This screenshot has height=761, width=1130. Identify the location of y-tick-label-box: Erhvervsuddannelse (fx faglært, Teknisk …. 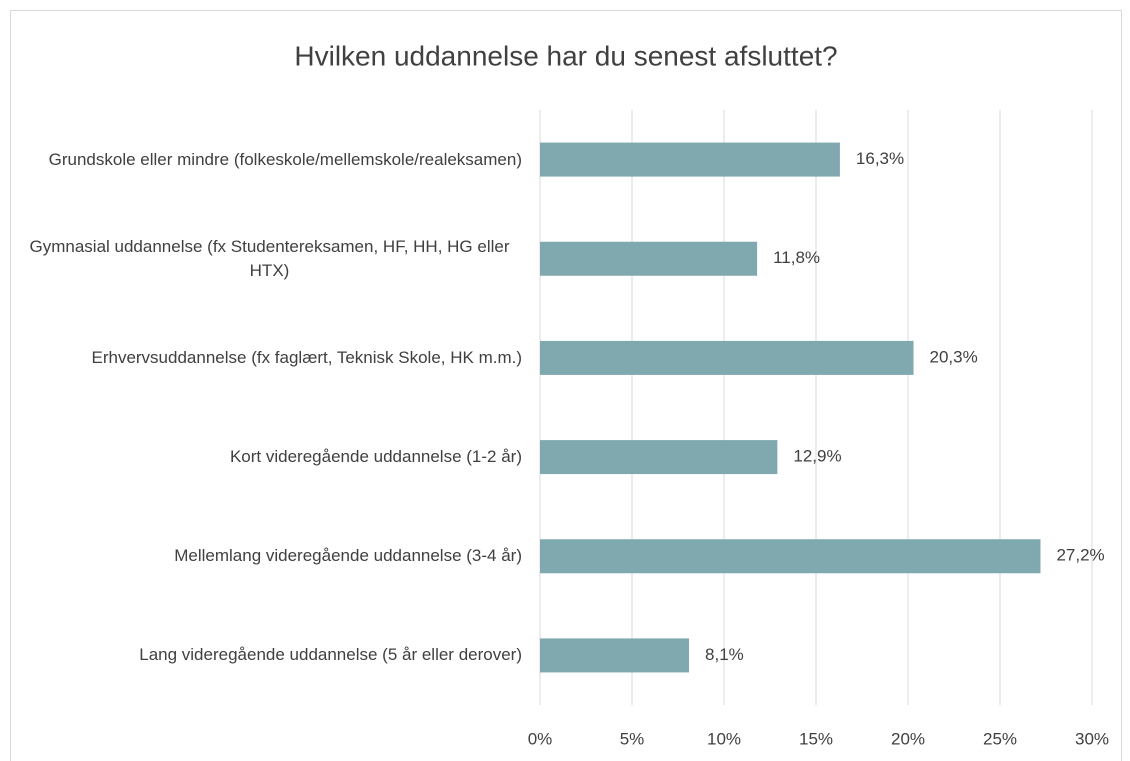
(267, 357).